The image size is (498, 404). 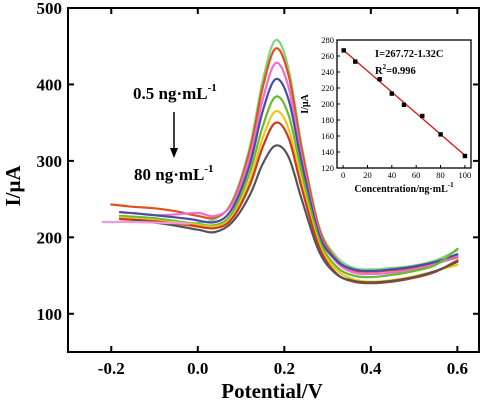 I want to click on annotation-bottom-sup: -1, so click(x=208, y=169).